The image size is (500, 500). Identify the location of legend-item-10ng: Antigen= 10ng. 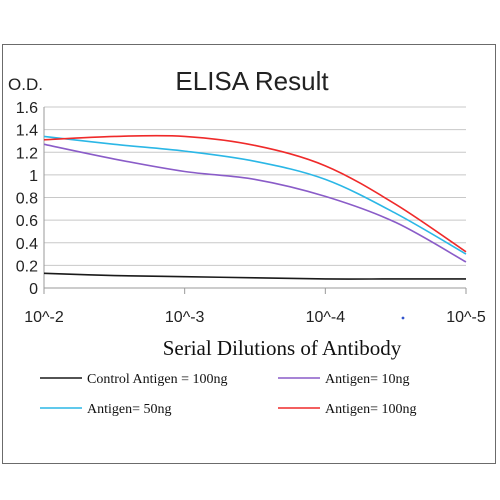
(344, 379).